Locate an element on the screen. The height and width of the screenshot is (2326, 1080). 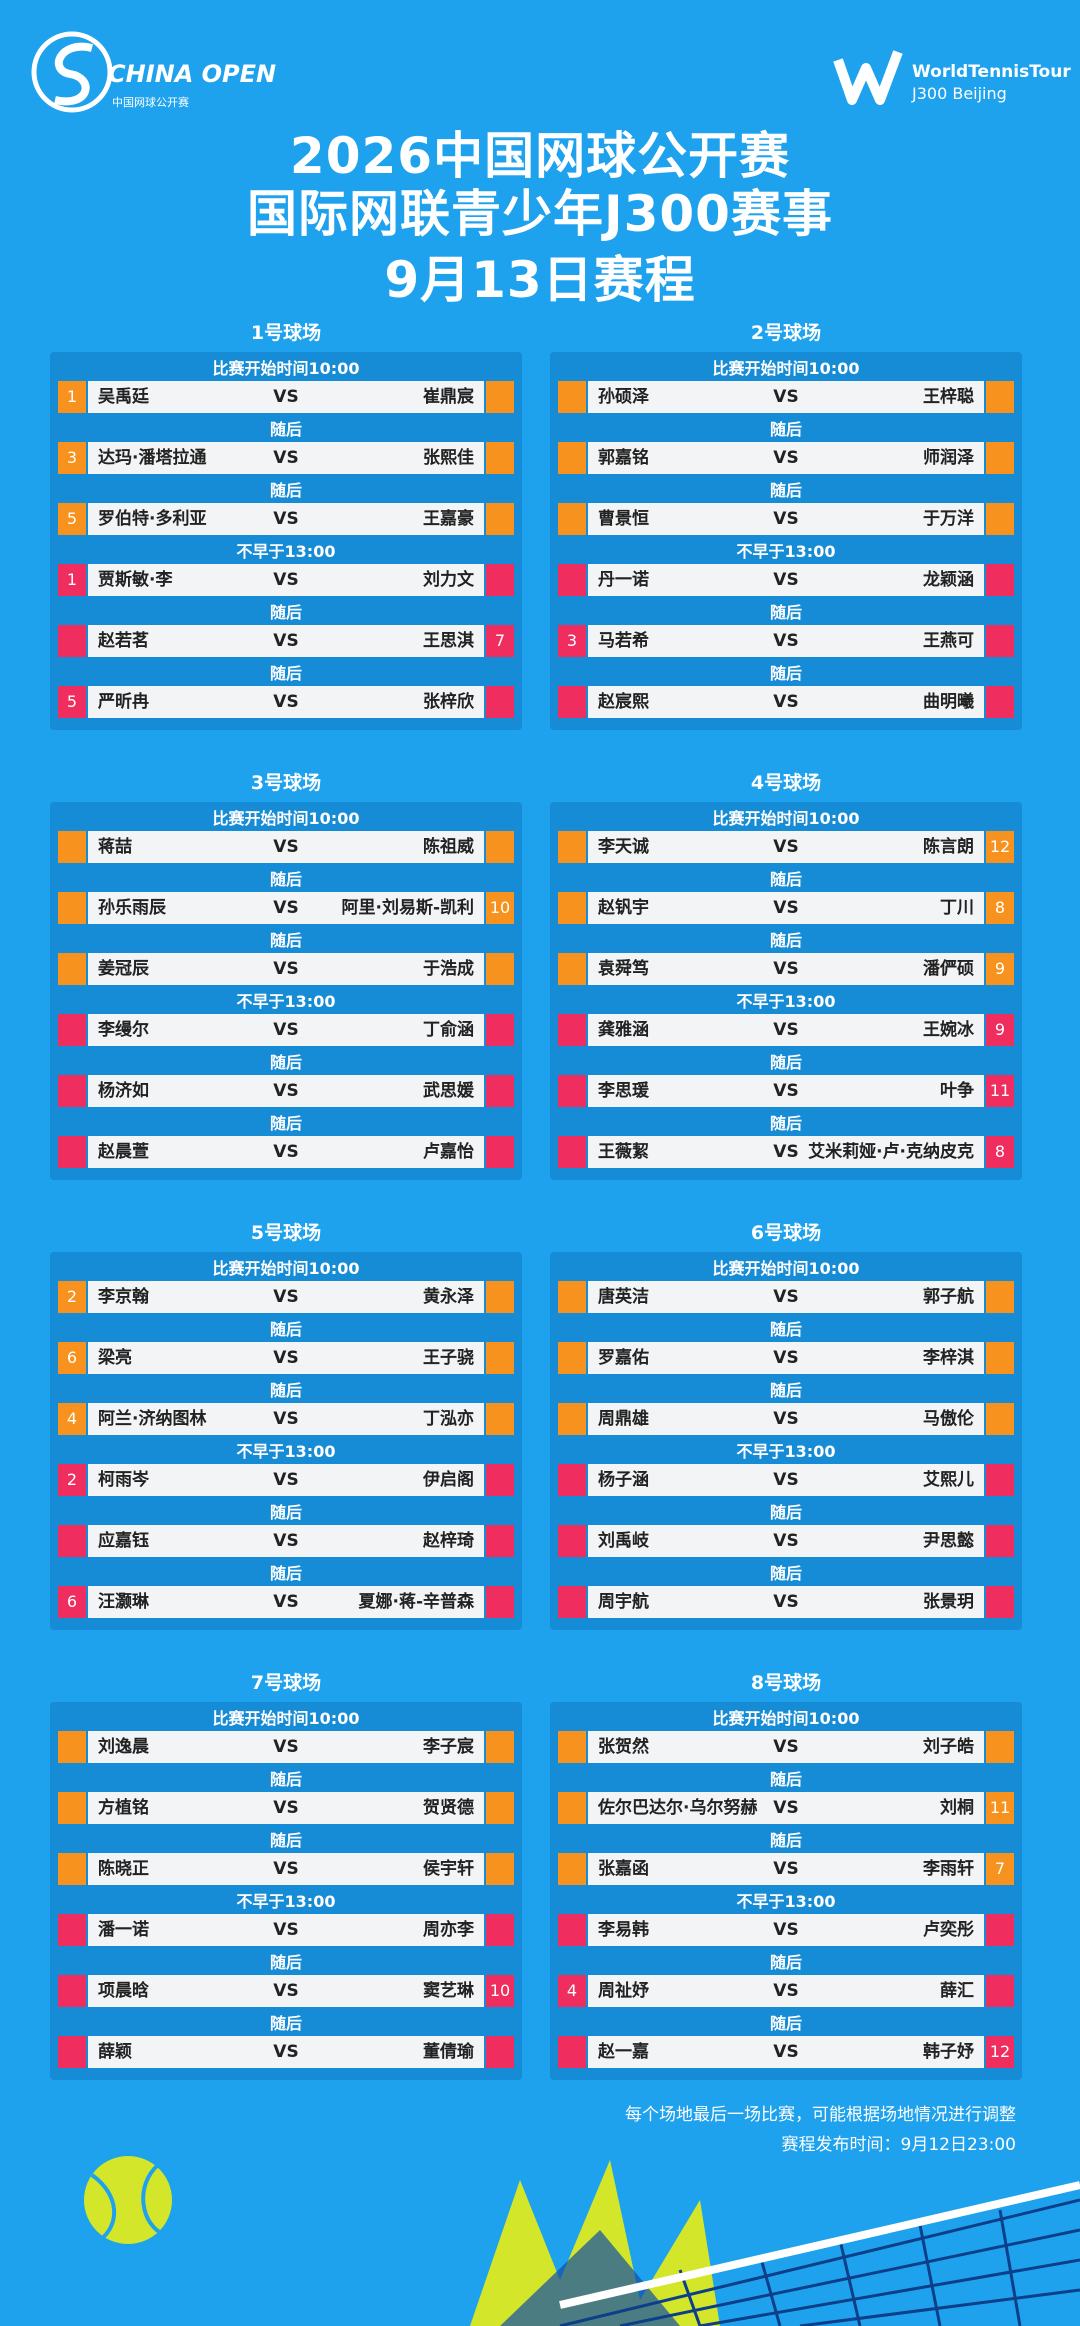
player: 孙乐雨辰 is located at coordinates (132, 908).